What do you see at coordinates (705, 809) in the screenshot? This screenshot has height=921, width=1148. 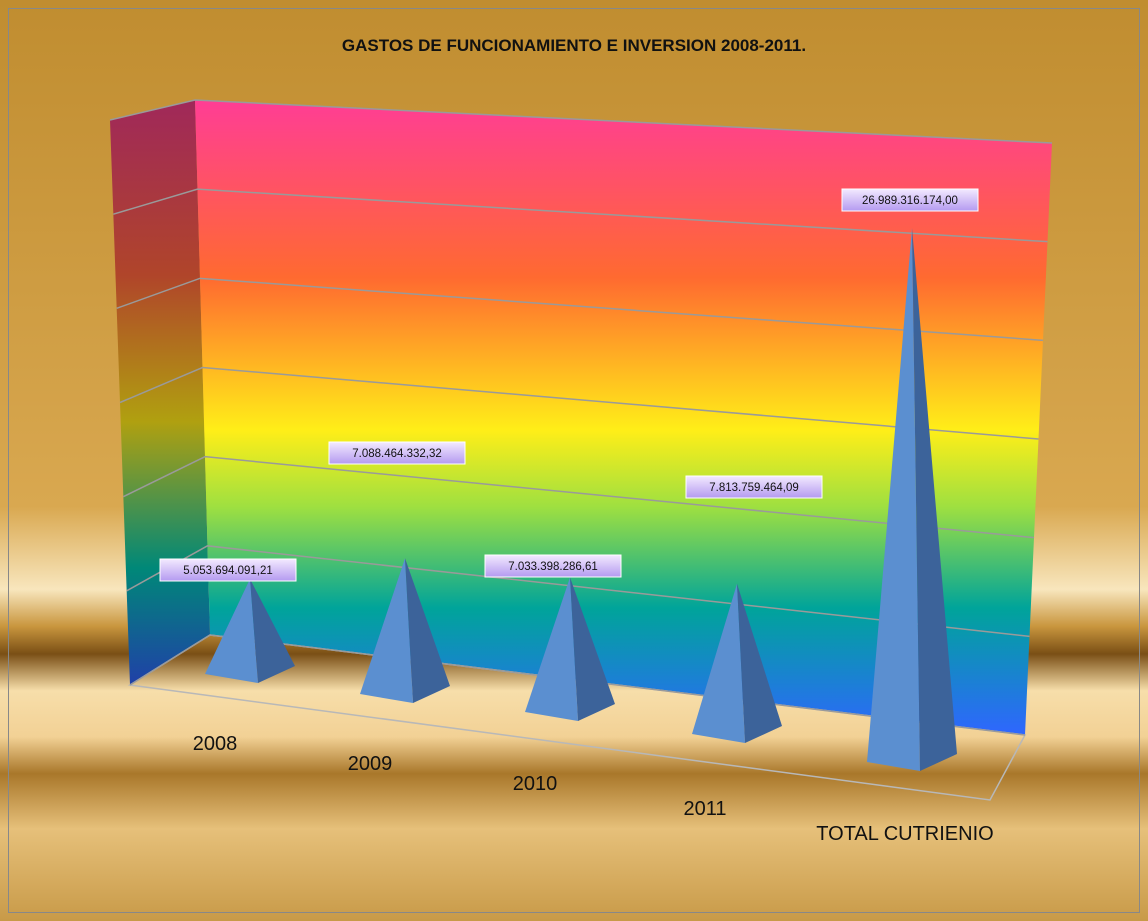 I see `x-tick-label: 2011` at bounding box center [705, 809].